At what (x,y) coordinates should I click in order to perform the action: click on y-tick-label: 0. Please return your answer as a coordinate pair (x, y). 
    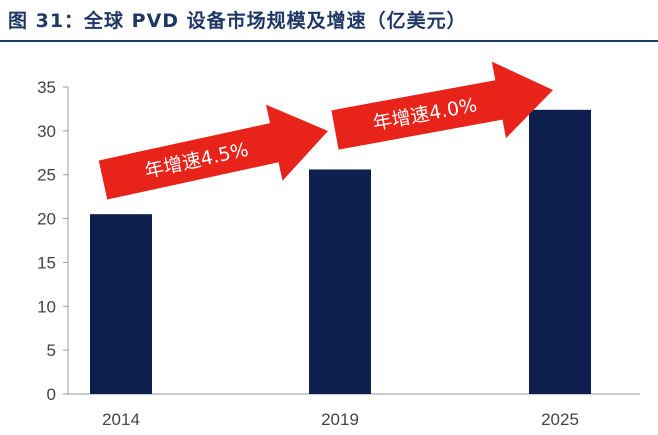
    Looking at the image, I should click on (51, 394).